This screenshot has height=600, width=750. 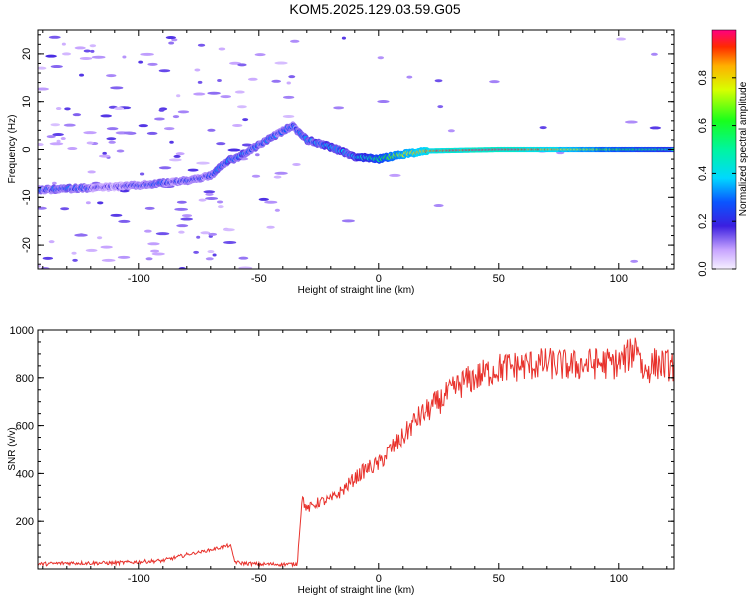 What do you see at coordinates (25, 522) in the screenshot?
I see `snr-y-tick-label: 200` at bounding box center [25, 522].